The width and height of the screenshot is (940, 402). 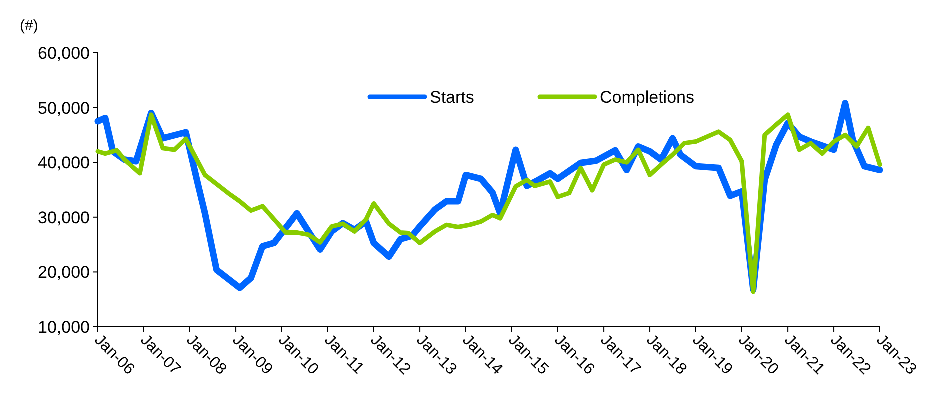 I want to click on y-axis-title: (#), so click(x=29, y=25).